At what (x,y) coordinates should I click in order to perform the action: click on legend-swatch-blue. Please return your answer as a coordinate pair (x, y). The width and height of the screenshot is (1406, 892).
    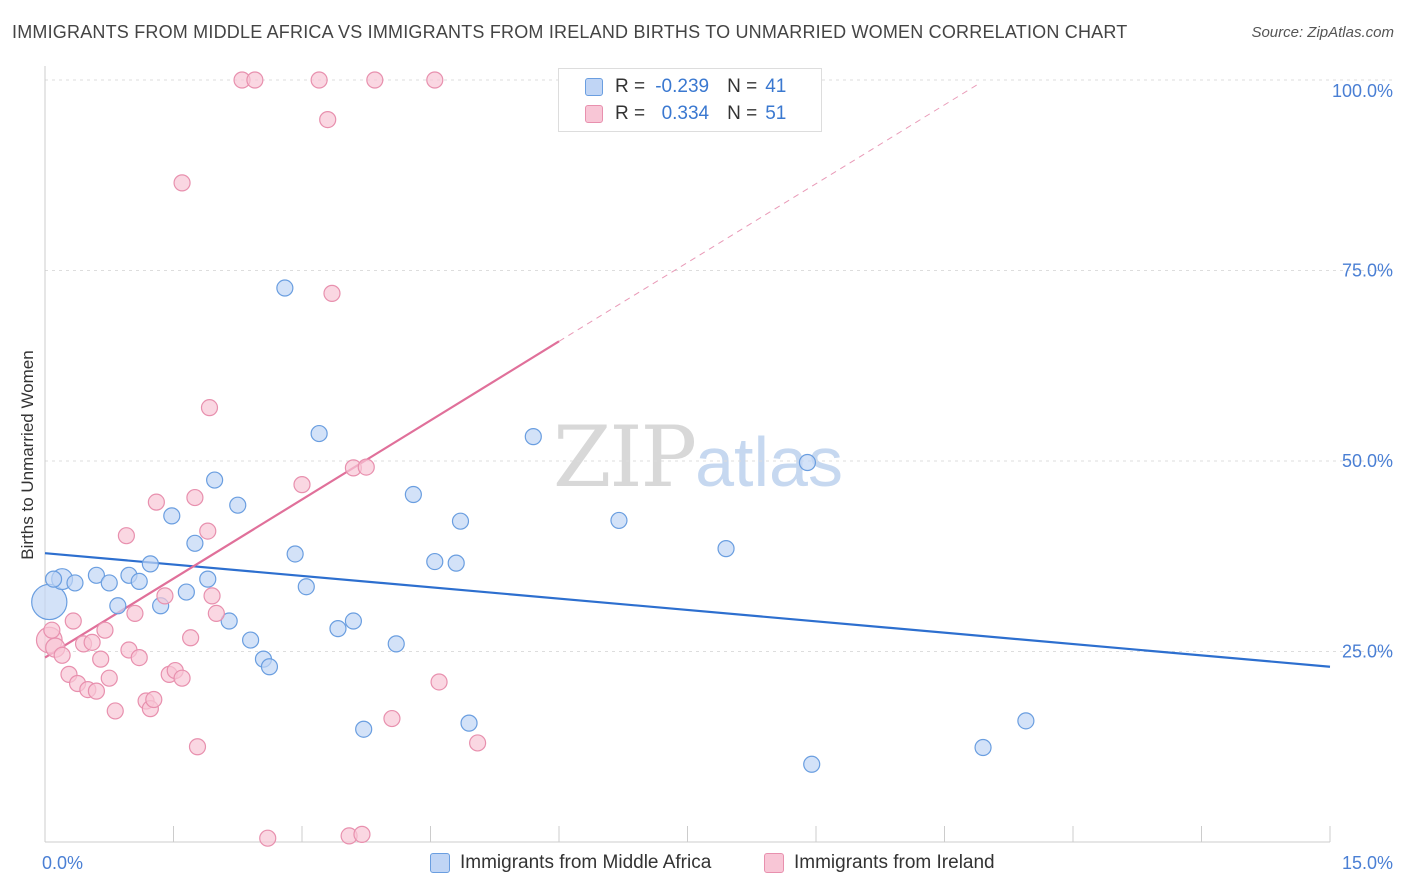
    Looking at the image, I should click on (594, 87).